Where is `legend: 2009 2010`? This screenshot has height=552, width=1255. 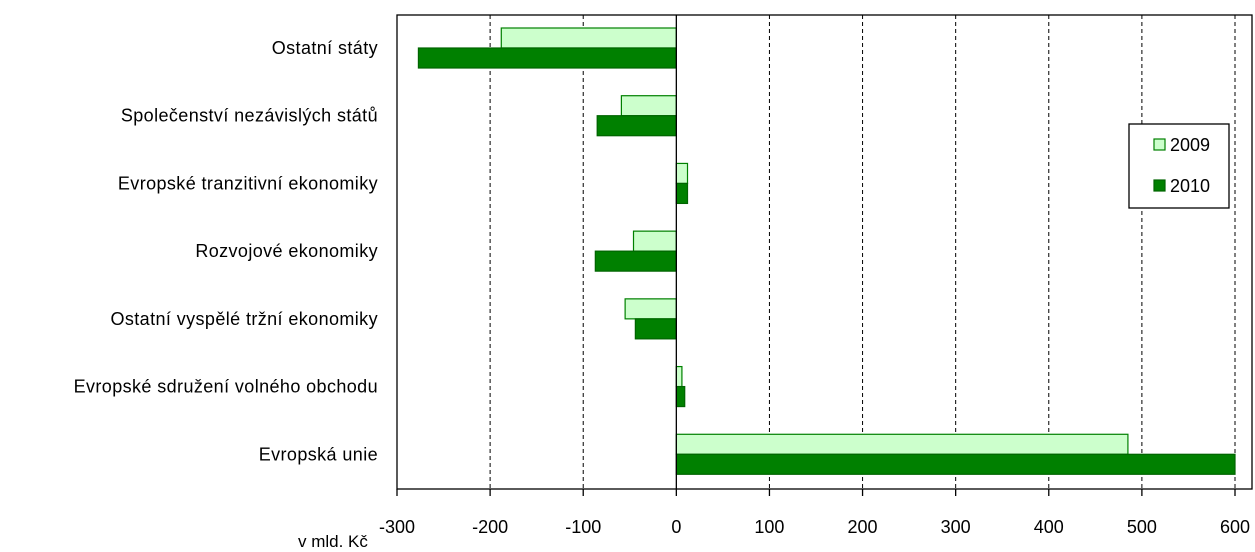
legend: 2009 2010 is located at coordinates (1179, 166).